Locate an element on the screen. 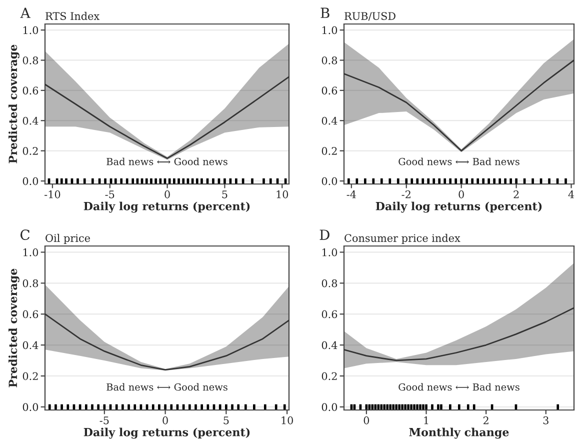 The width and height of the screenshot is (583, 447). chart-title: RUB/USD is located at coordinates (370, 16).